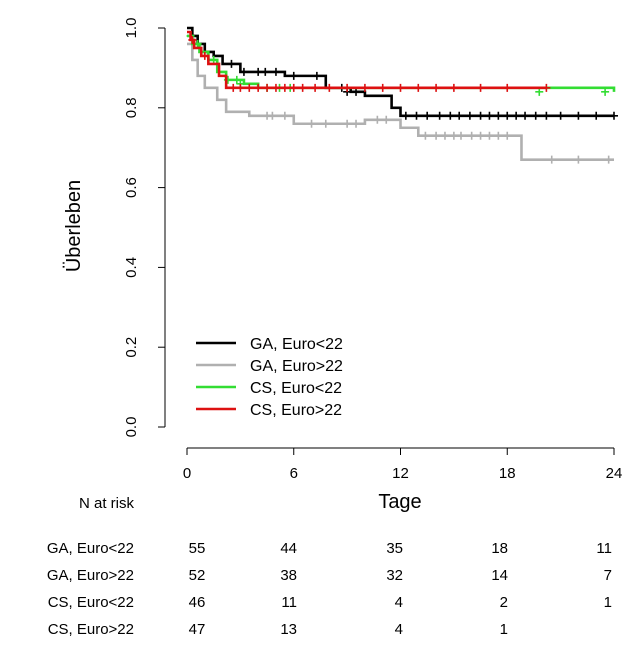  Describe the element at coordinates (288, 548) in the screenshot. I see `risk-value: 44` at that location.